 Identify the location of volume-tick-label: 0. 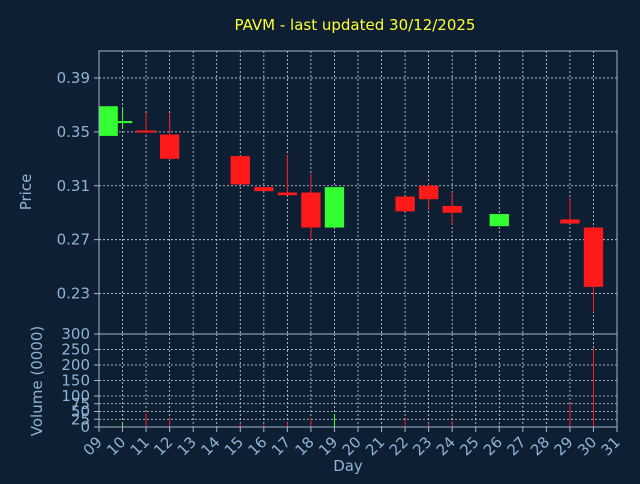
(85, 427).